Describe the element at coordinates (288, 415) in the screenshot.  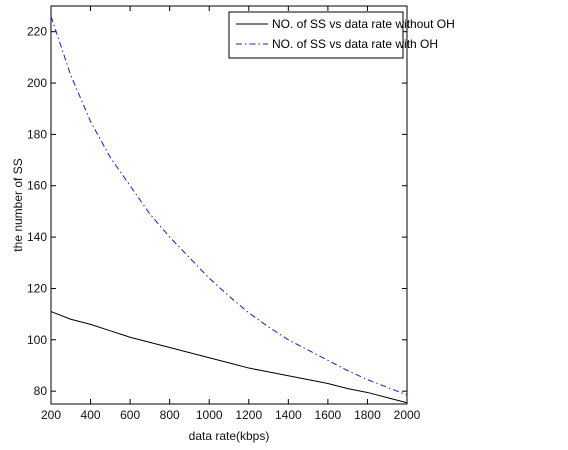
I see `x-tick-label: 1400` at that location.